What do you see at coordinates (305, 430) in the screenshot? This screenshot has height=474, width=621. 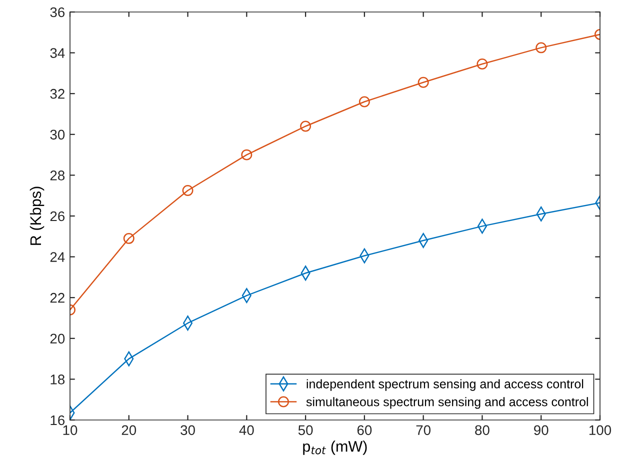 I see `x-tick-label: 50` at bounding box center [305, 430].